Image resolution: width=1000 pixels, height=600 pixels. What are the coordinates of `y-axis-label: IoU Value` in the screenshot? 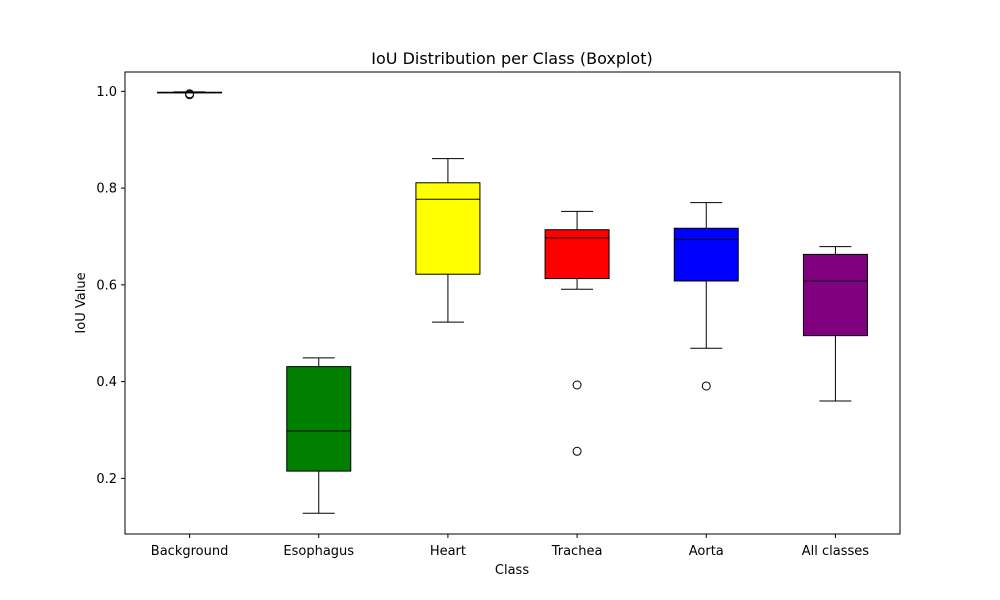 It's located at (81, 302).